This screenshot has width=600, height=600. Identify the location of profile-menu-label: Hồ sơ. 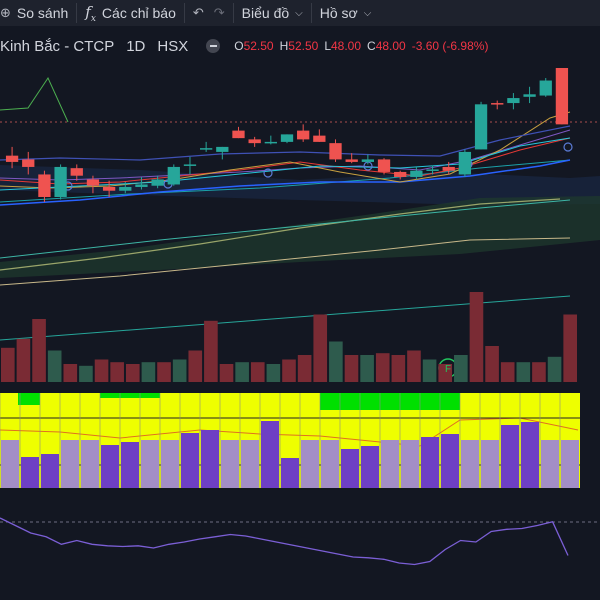
(338, 13).